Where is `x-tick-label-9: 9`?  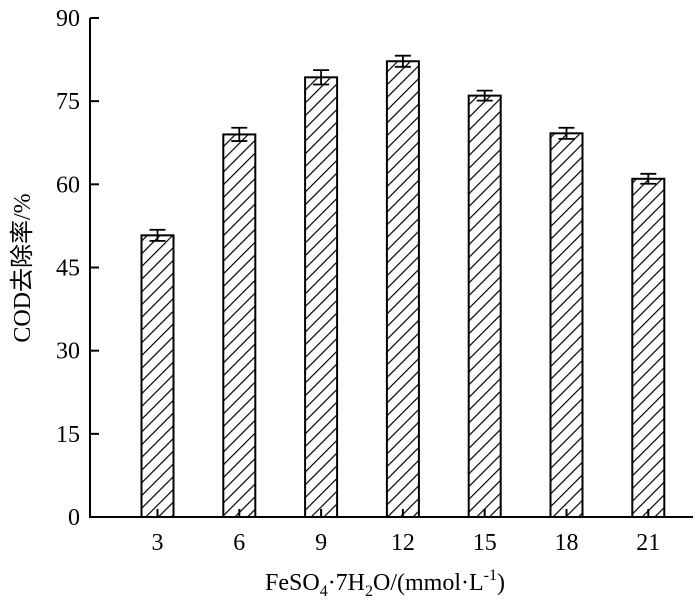 x-tick-label-9: 9 is located at coordinates (321, 543).